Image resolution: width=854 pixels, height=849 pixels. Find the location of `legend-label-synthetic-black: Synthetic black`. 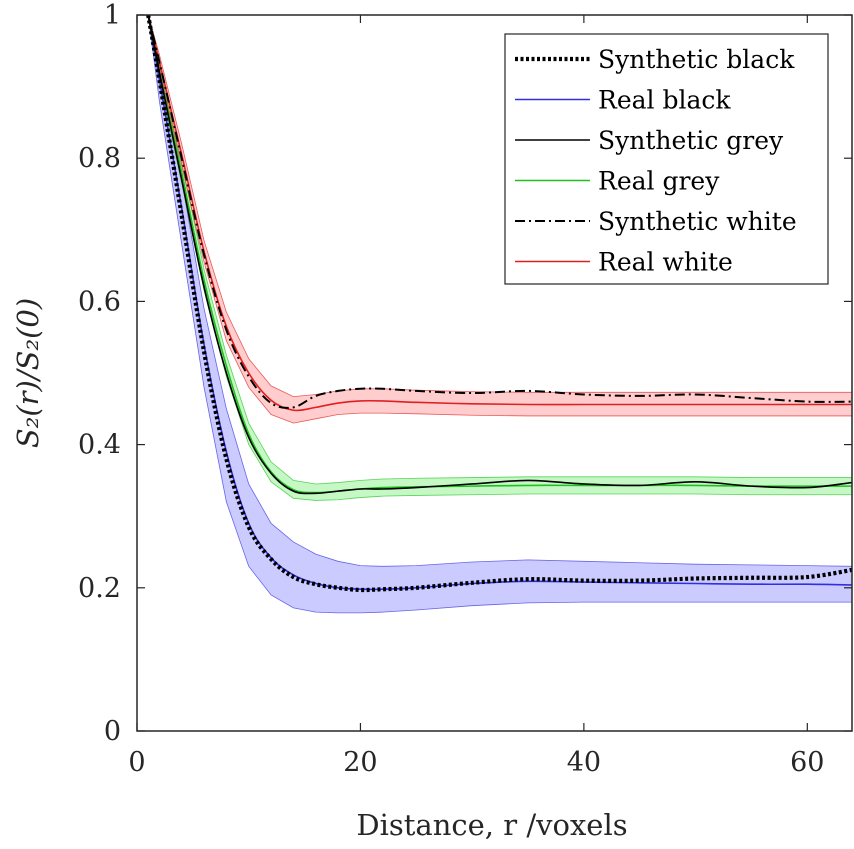

legend-label-synthetic-black: Synthetic black is located at coordinates (696, 59).